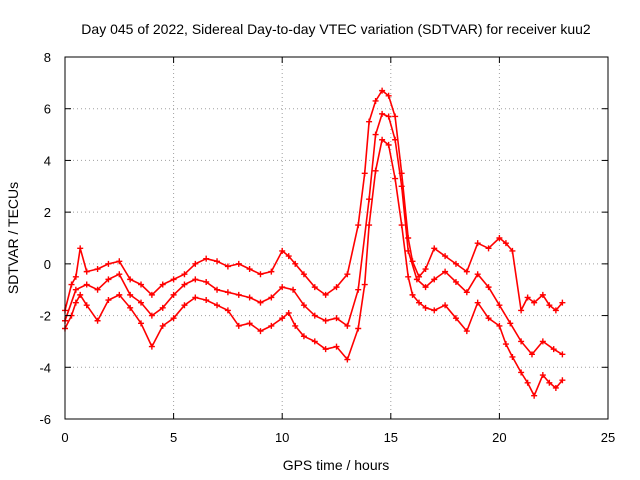  What do you see at coordinates (336, 465) in the screenshot?
I see `x-axis-label: GPS time / hours` at bounding box center [336, 465].